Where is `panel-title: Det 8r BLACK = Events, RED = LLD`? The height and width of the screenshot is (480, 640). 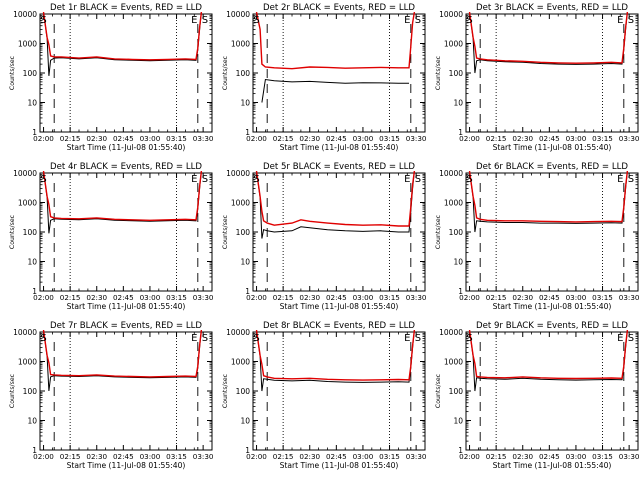 panel-title: Det 8r BLACK = Events, RED = LLD is located at coordinates (339, 326).